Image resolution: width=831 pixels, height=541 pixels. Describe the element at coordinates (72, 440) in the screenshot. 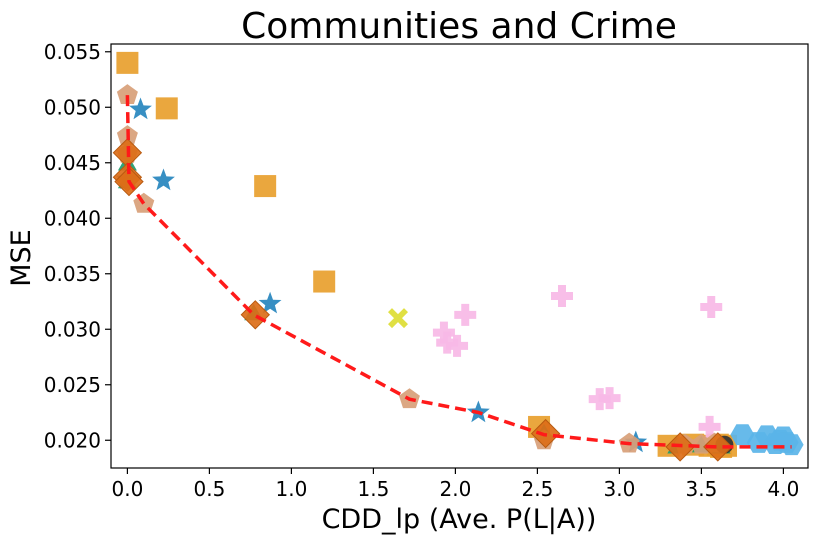

I see `y-tick-label: 0.020` at that location.